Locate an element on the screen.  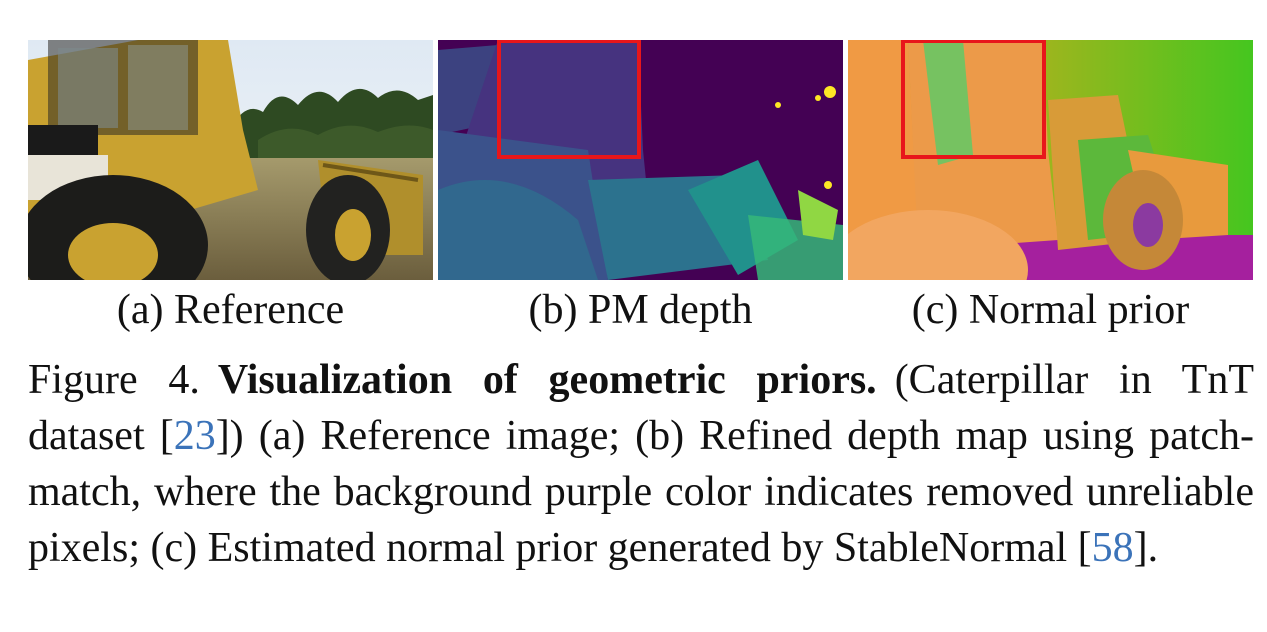
normal-map is located at coordinates (1050, 160).